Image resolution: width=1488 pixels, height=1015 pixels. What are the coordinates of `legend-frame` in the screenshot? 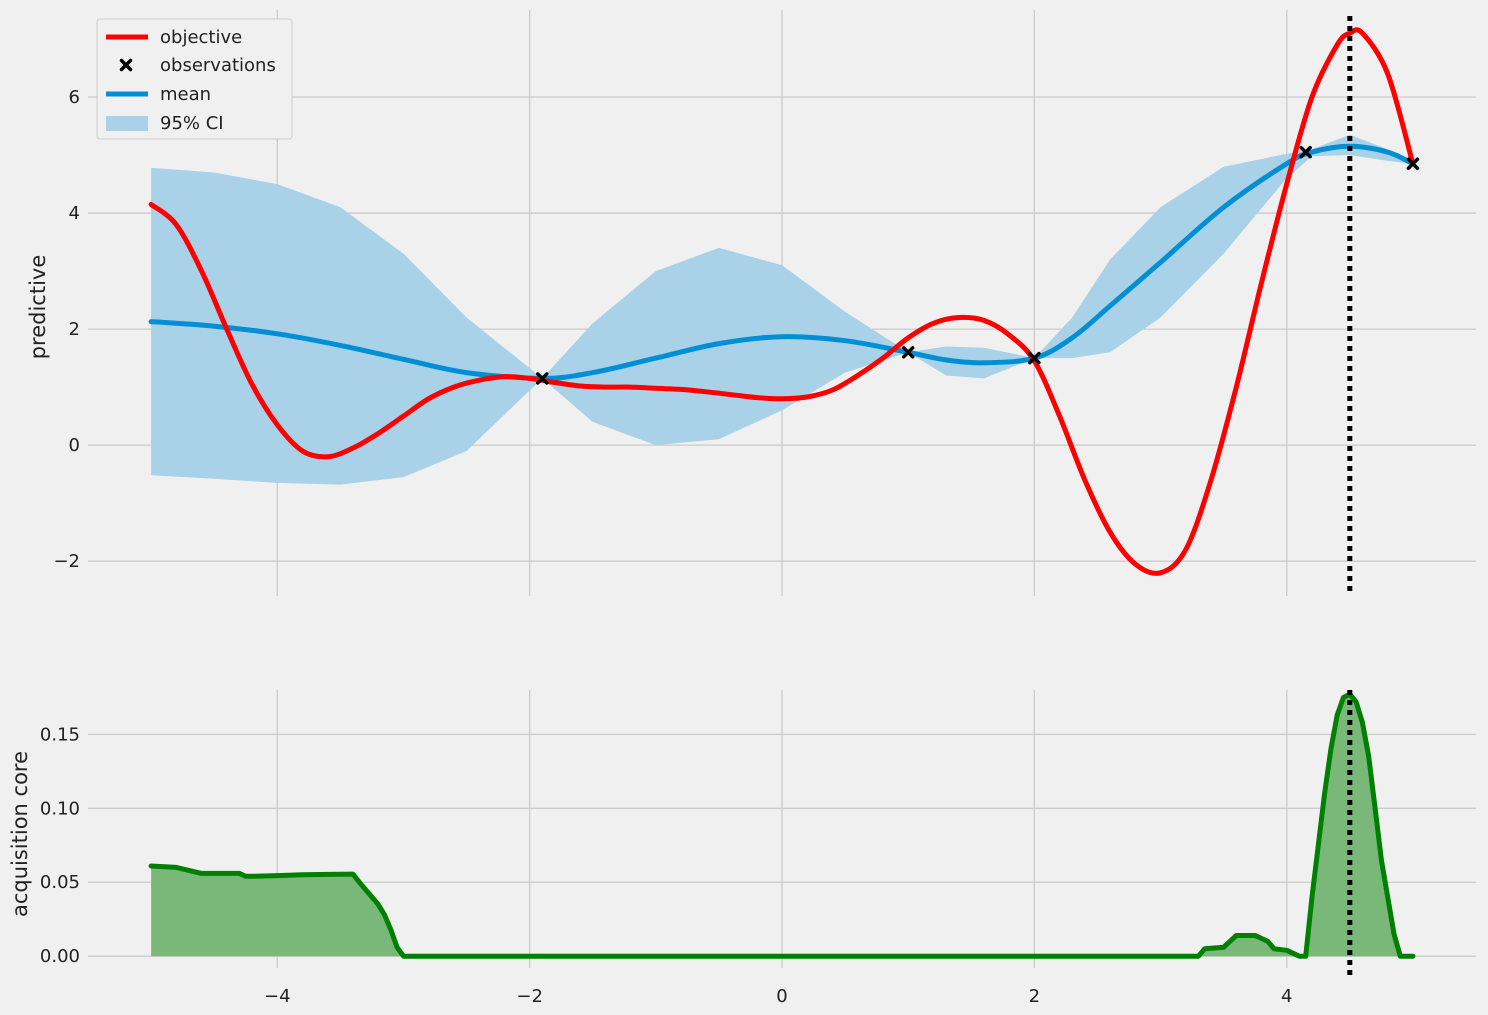 It's located at (194, 79).